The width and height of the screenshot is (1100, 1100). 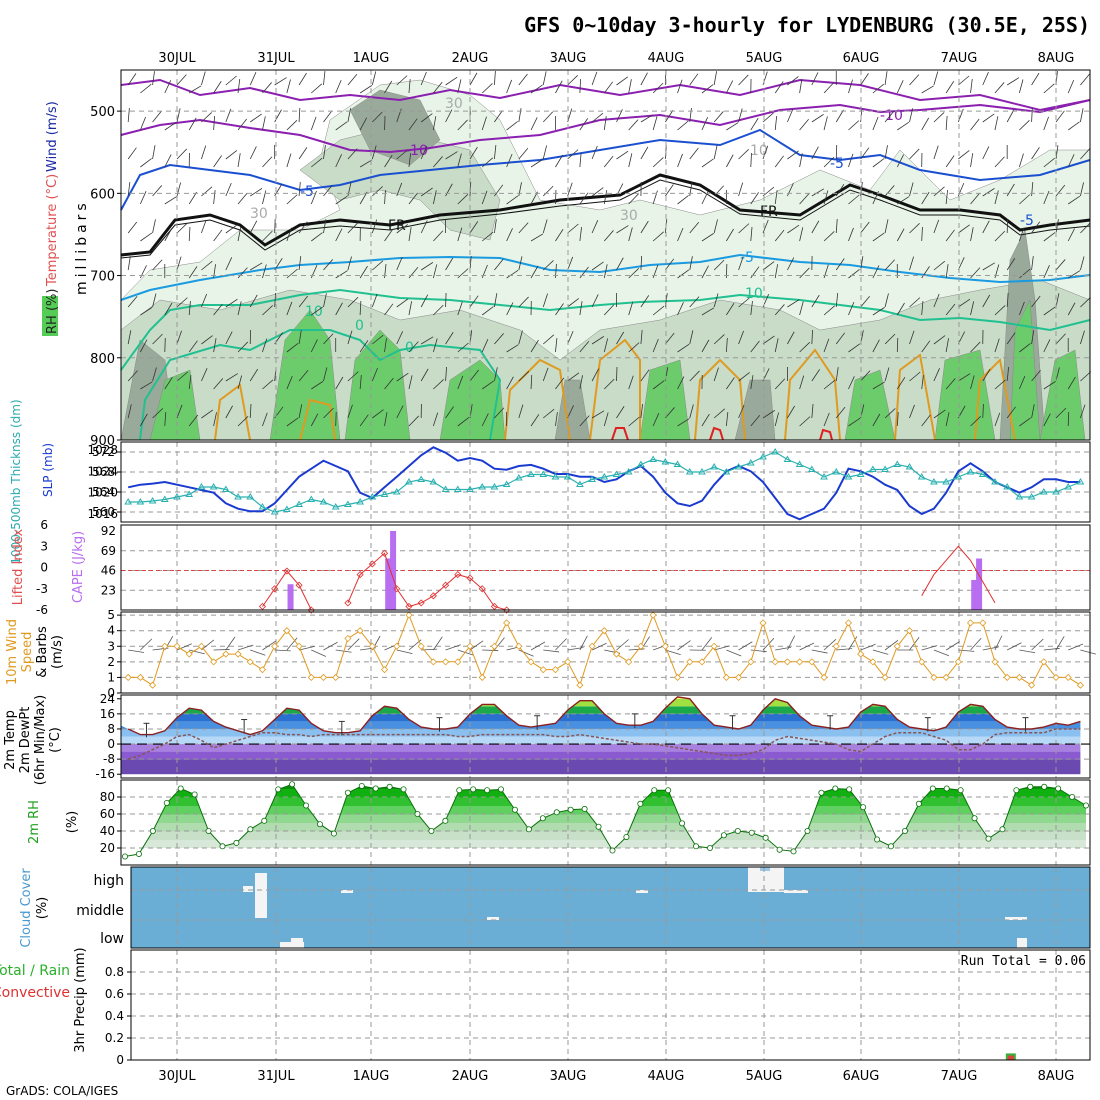 What do you see at coordinates (276, 1076) in the screenshot?
I see `bottom-date-label: 31JUL` at bounding box center [276, 1076].